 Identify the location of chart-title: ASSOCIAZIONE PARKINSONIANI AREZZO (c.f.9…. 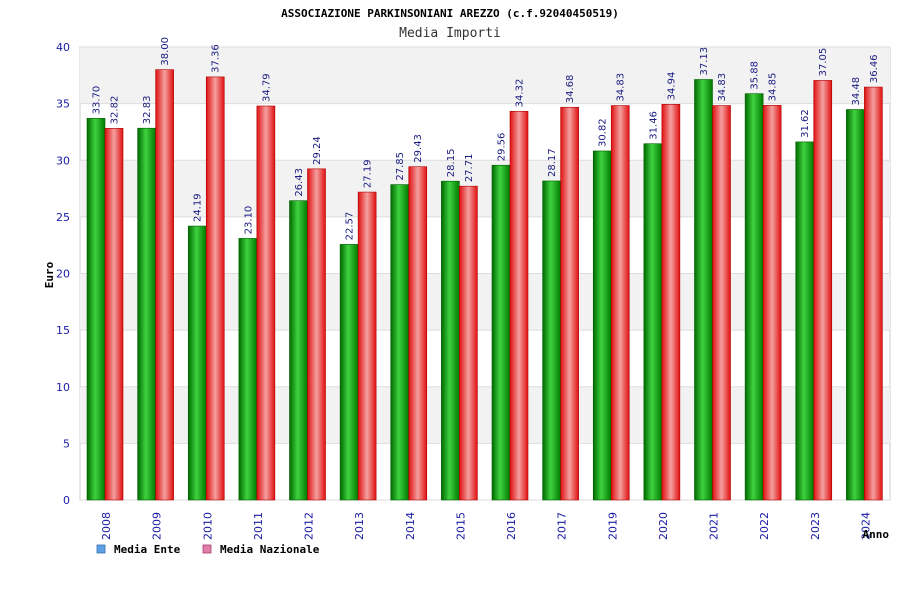
(450, 13).